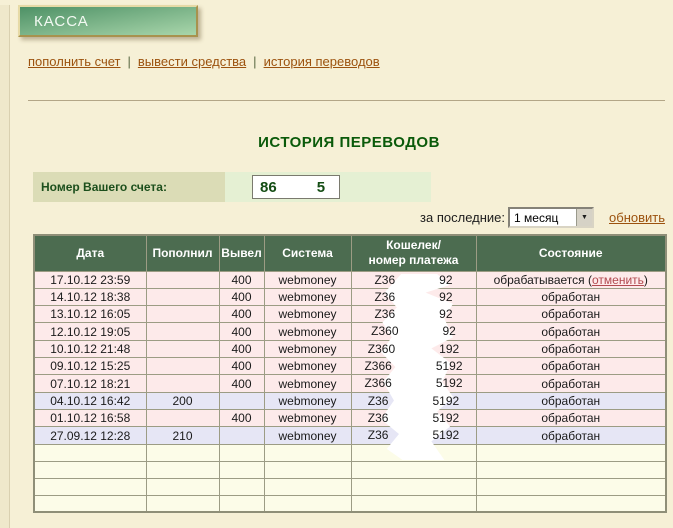 The width and height of the screenshot is (673, 528). I want to click on table-row: 14.10.12 18:38 400 webmoney Z36 92 обработан, so click(350, 297).